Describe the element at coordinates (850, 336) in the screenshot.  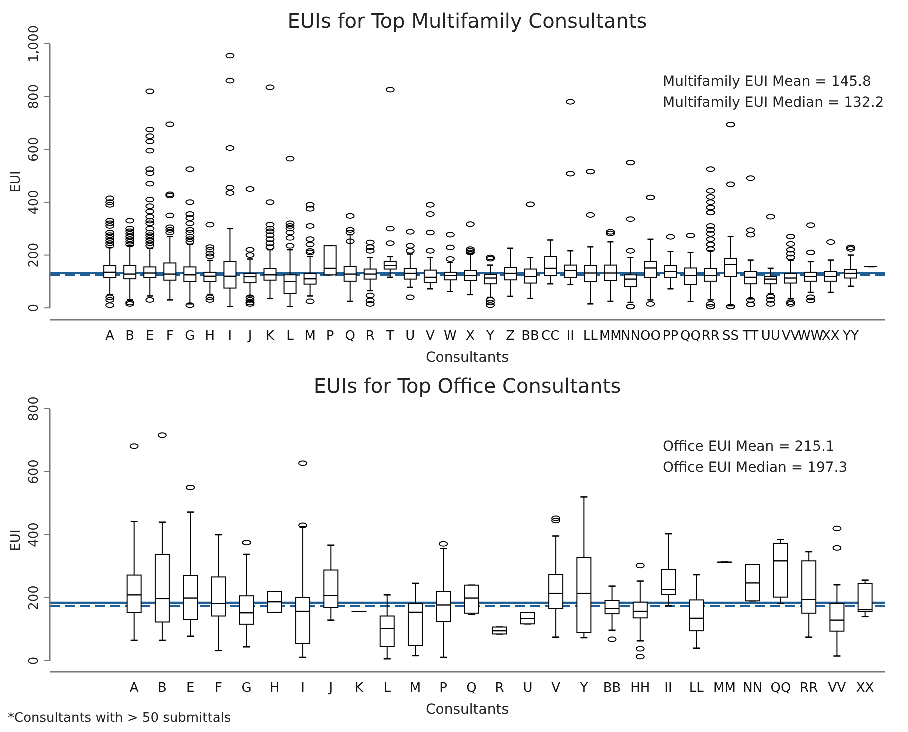
I see `x-tick-label: YY` at that location.